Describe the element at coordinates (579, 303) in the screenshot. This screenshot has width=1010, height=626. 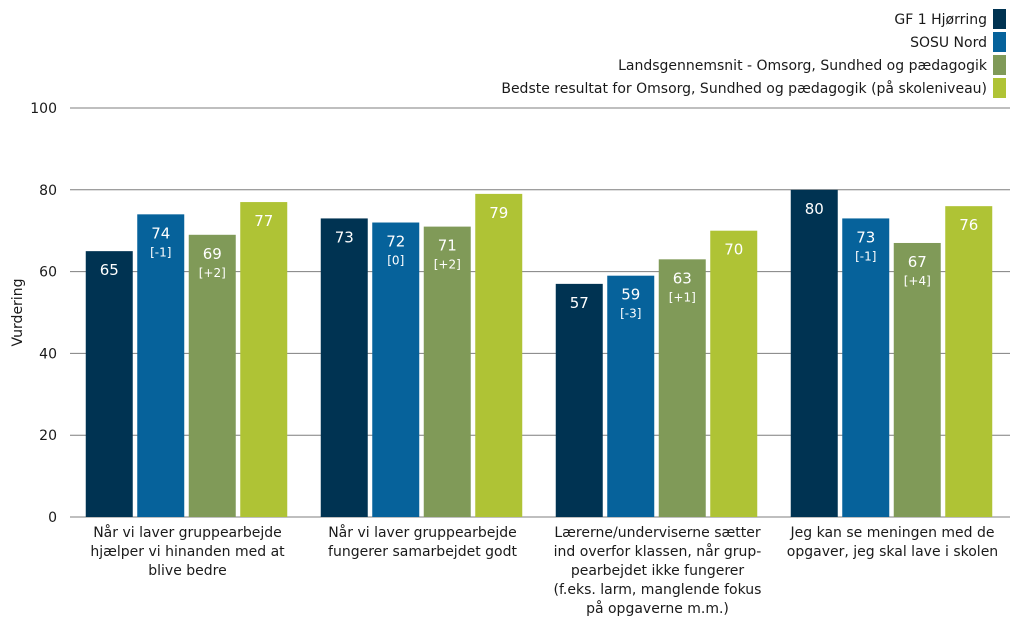
I see `data-label: 57` at that location.